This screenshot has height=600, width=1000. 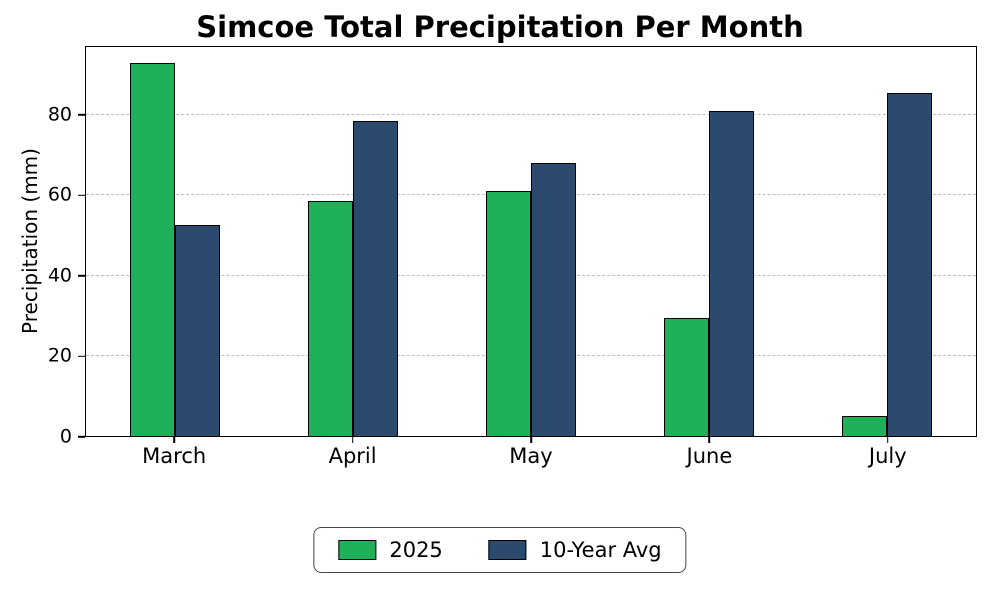 What do you see at coordinates (375, 278) in the screenshot?
I see `bar-10-year-avg-april` at bounding box center [375, 278].